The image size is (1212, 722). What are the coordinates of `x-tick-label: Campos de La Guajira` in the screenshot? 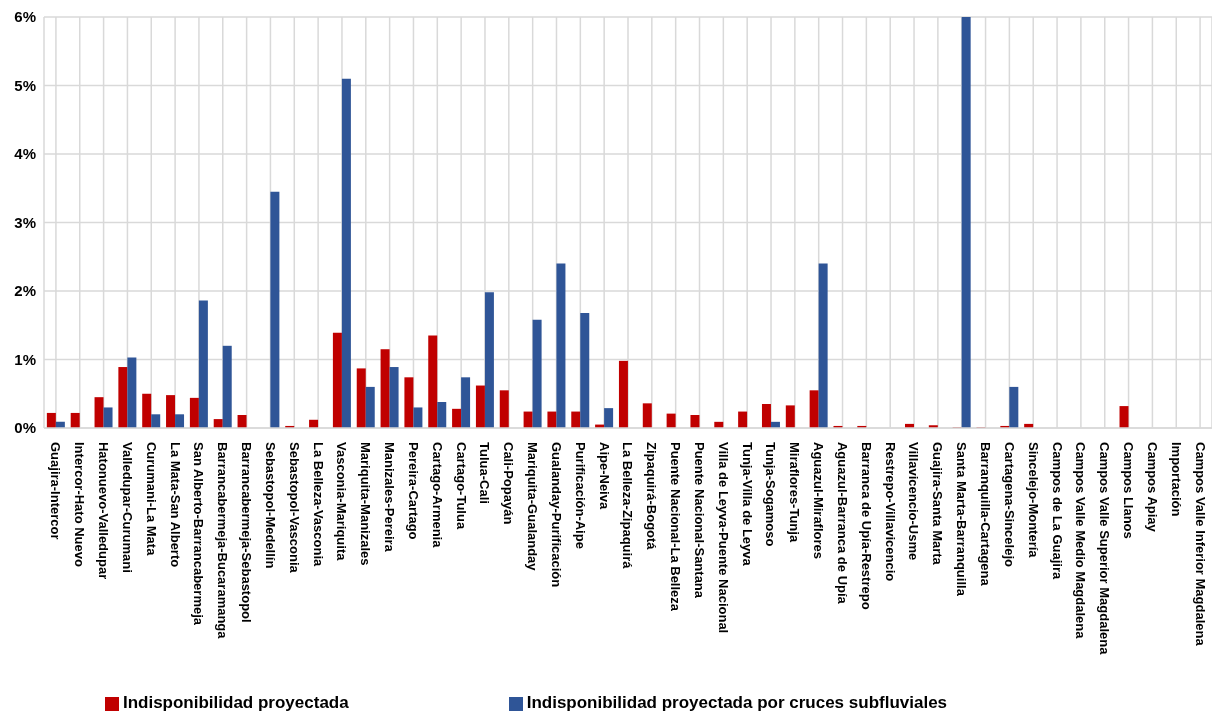 It's located at (1057, 511).